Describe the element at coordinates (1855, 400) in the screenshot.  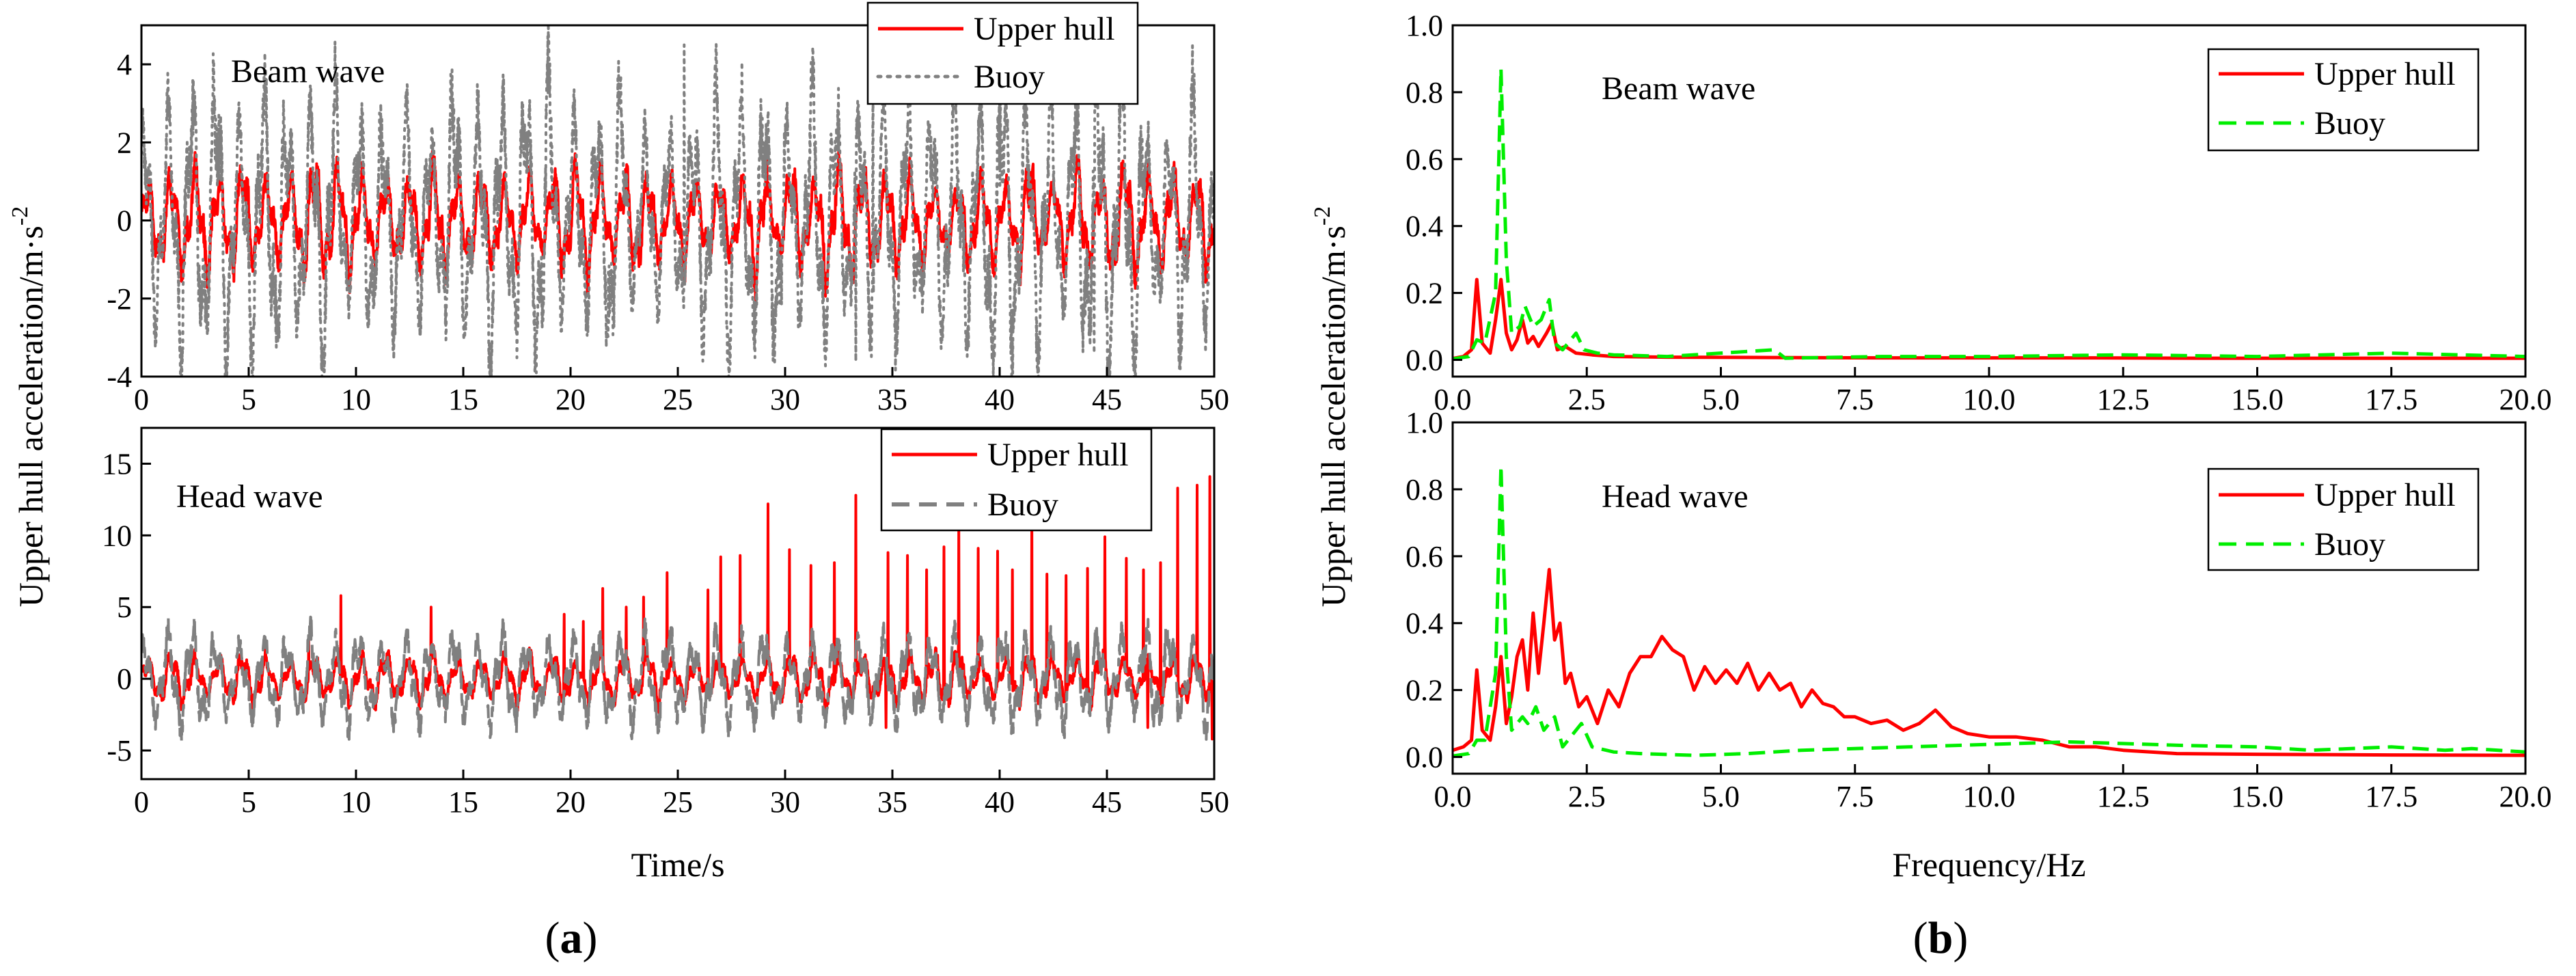
I see `x-tick-label: 7.5` at that location.